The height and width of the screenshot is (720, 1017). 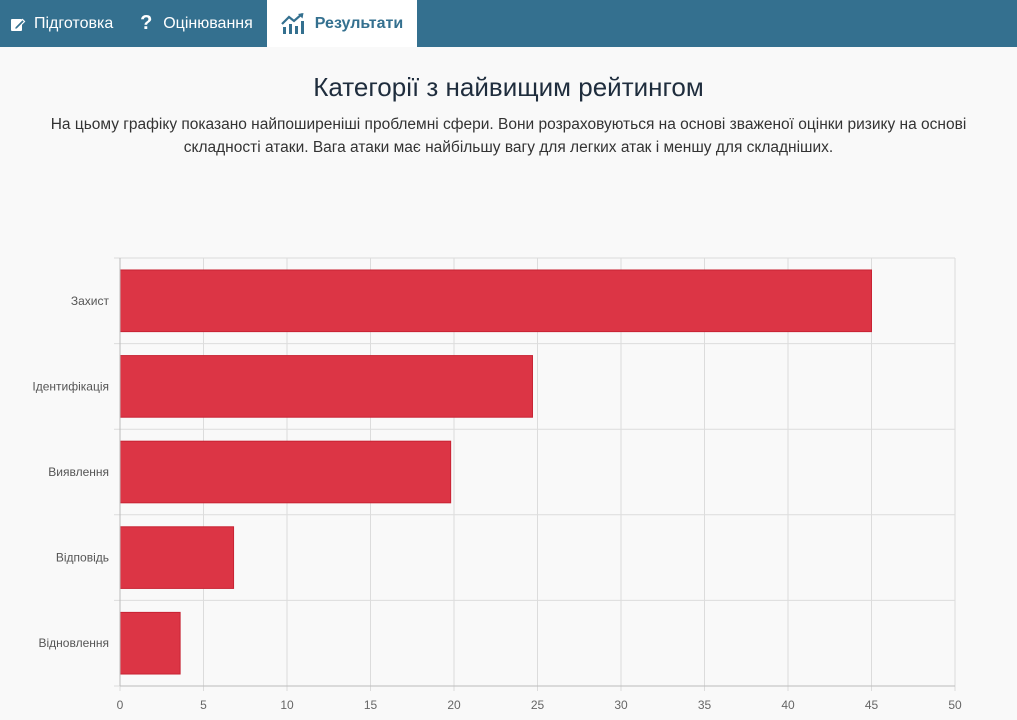 I want to click on tab-results: Результати, so click(x=342, y=23).